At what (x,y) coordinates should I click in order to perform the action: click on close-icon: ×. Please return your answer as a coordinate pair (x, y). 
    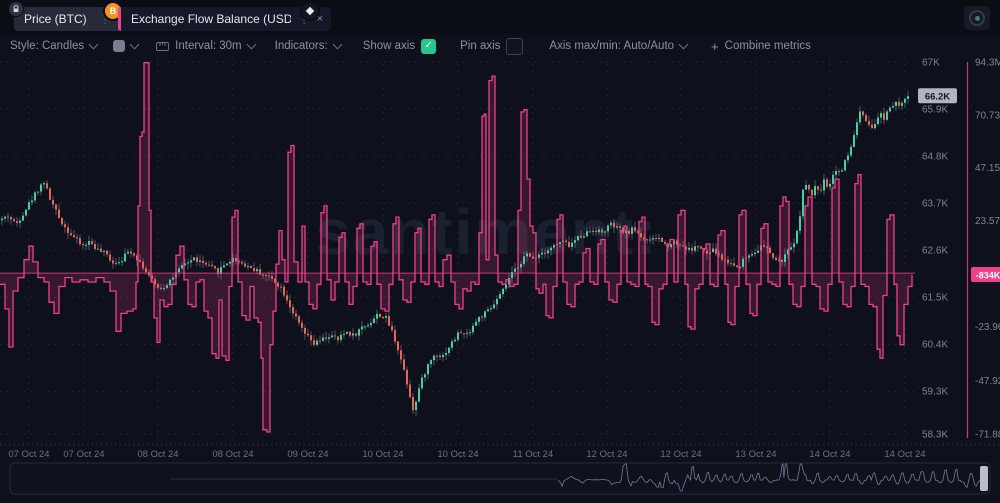
    Looking at the image, I should click on (319, 19).